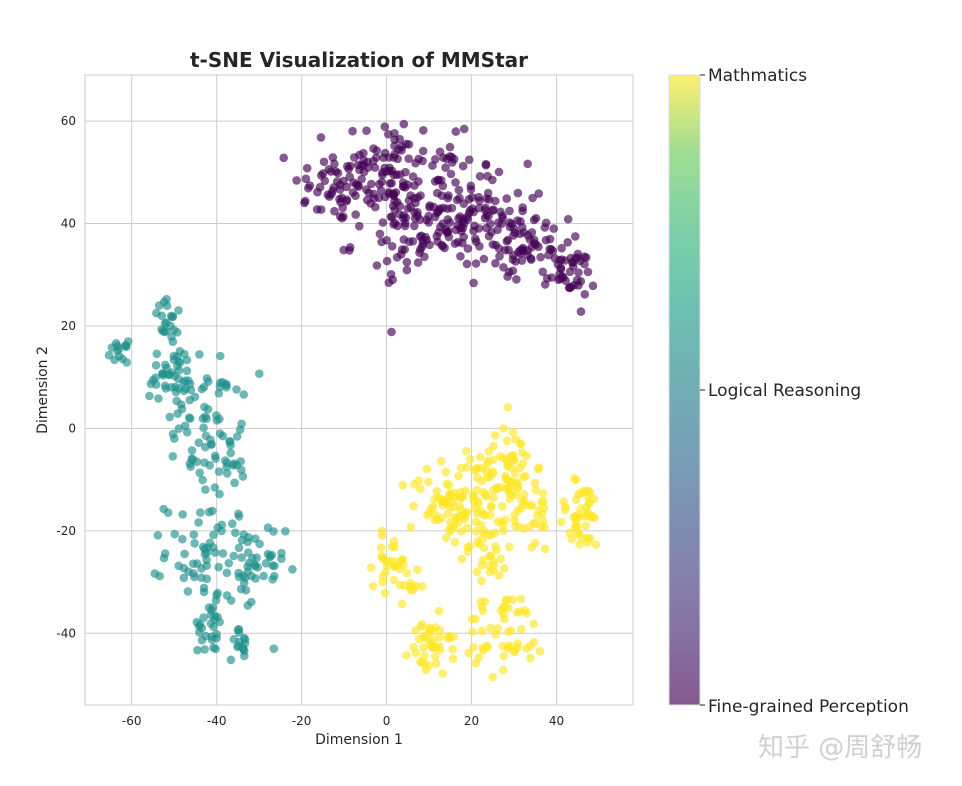  I want to click on colorbar-label-logical-reasoning: Logical Reasoning, so click(784, 391).